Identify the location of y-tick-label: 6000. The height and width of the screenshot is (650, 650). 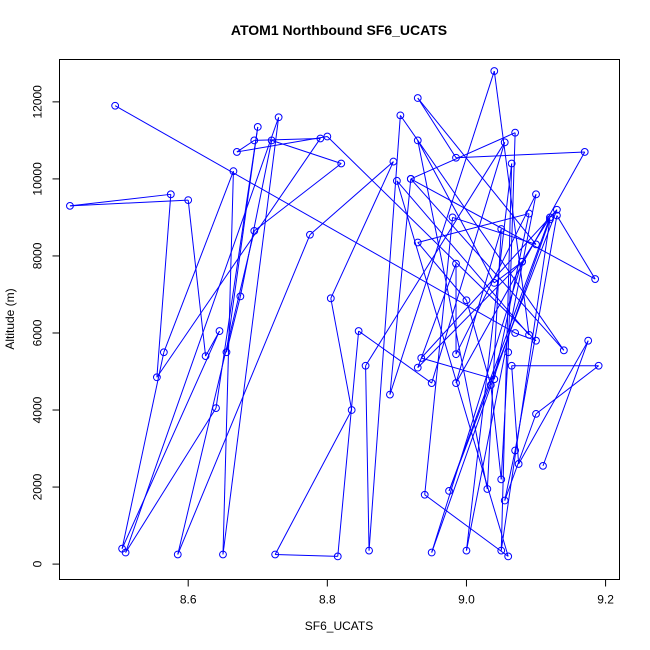
(38, 332).